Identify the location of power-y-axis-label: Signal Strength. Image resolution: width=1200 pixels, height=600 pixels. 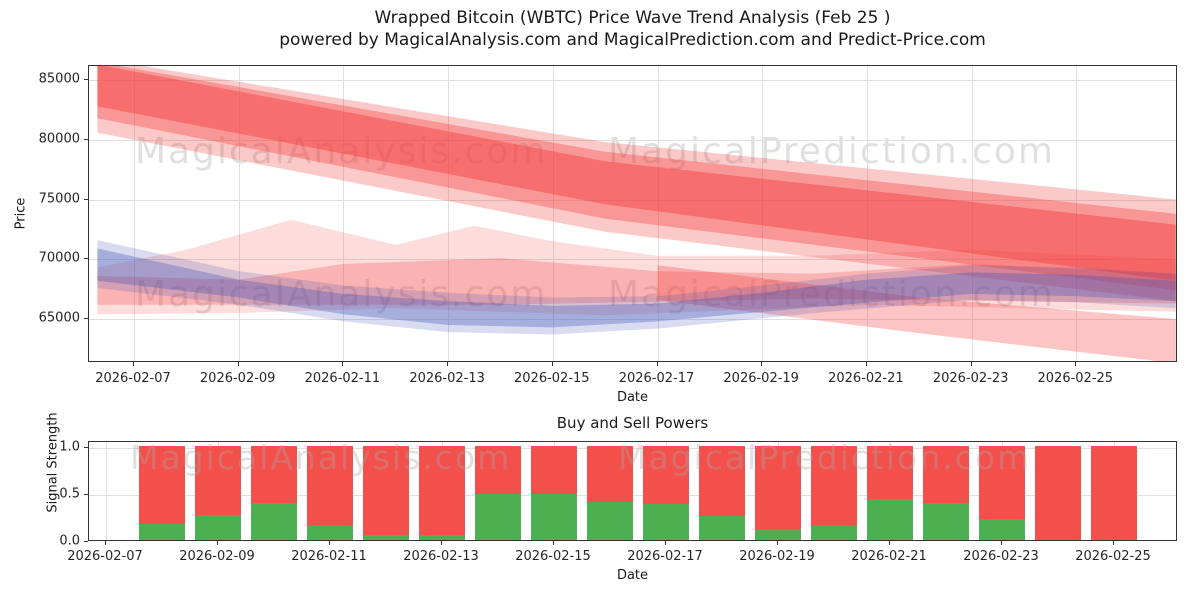
(53, 462).